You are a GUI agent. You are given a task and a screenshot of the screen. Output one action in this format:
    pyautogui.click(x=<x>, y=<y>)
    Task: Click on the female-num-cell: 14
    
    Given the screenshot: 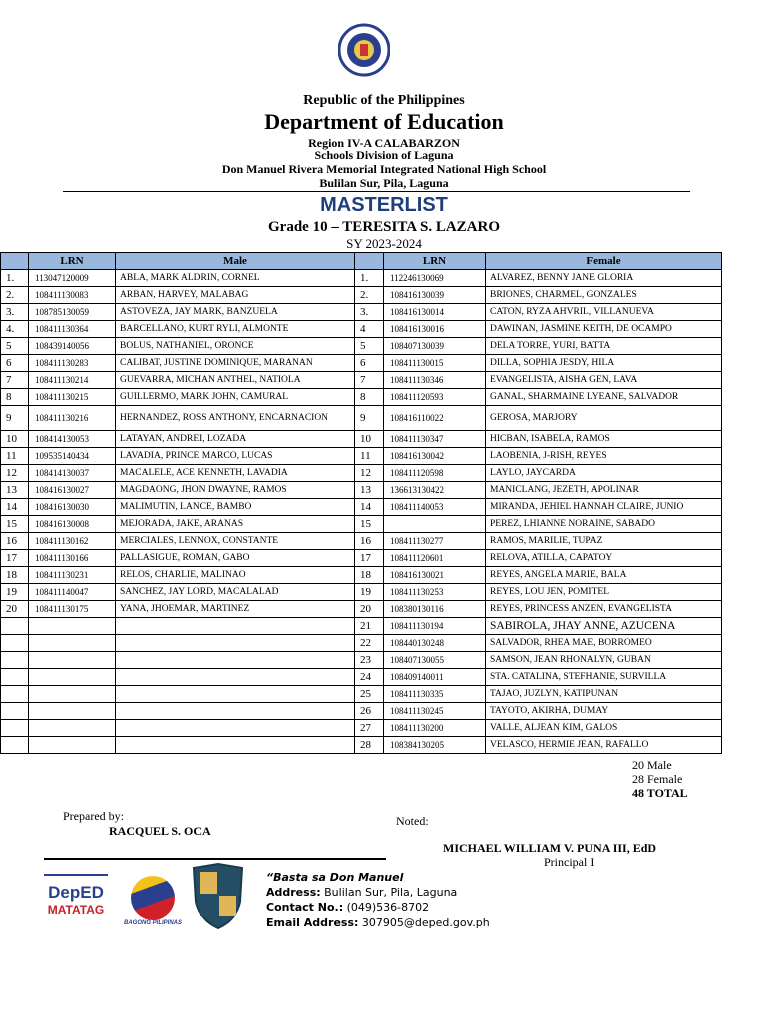 What is the action you would take?
    pyautogui.click(x=369, y=507)
    